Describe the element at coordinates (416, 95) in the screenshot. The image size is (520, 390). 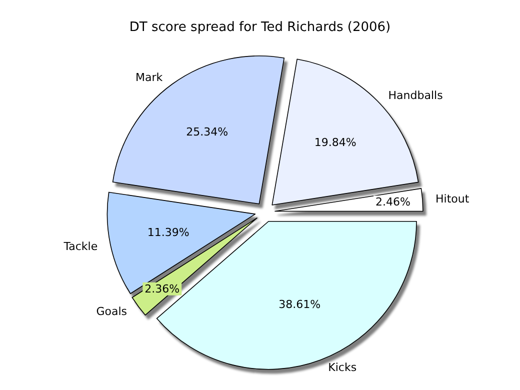
I see `slice-label: Handballs` at that location.